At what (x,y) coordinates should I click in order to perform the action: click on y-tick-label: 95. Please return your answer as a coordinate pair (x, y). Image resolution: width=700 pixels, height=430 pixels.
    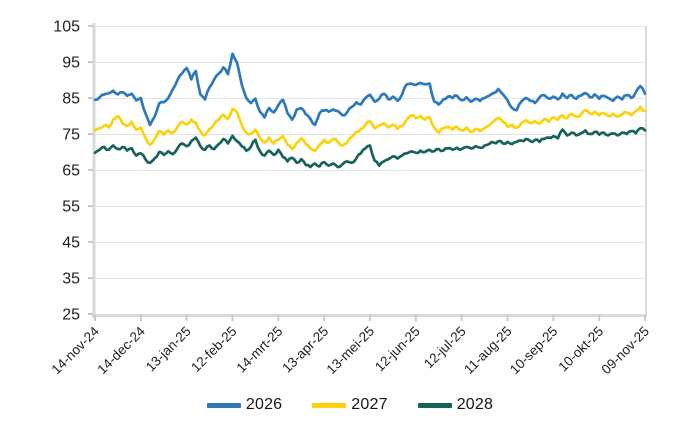
    Looking at the image, I should click on (71, 63).